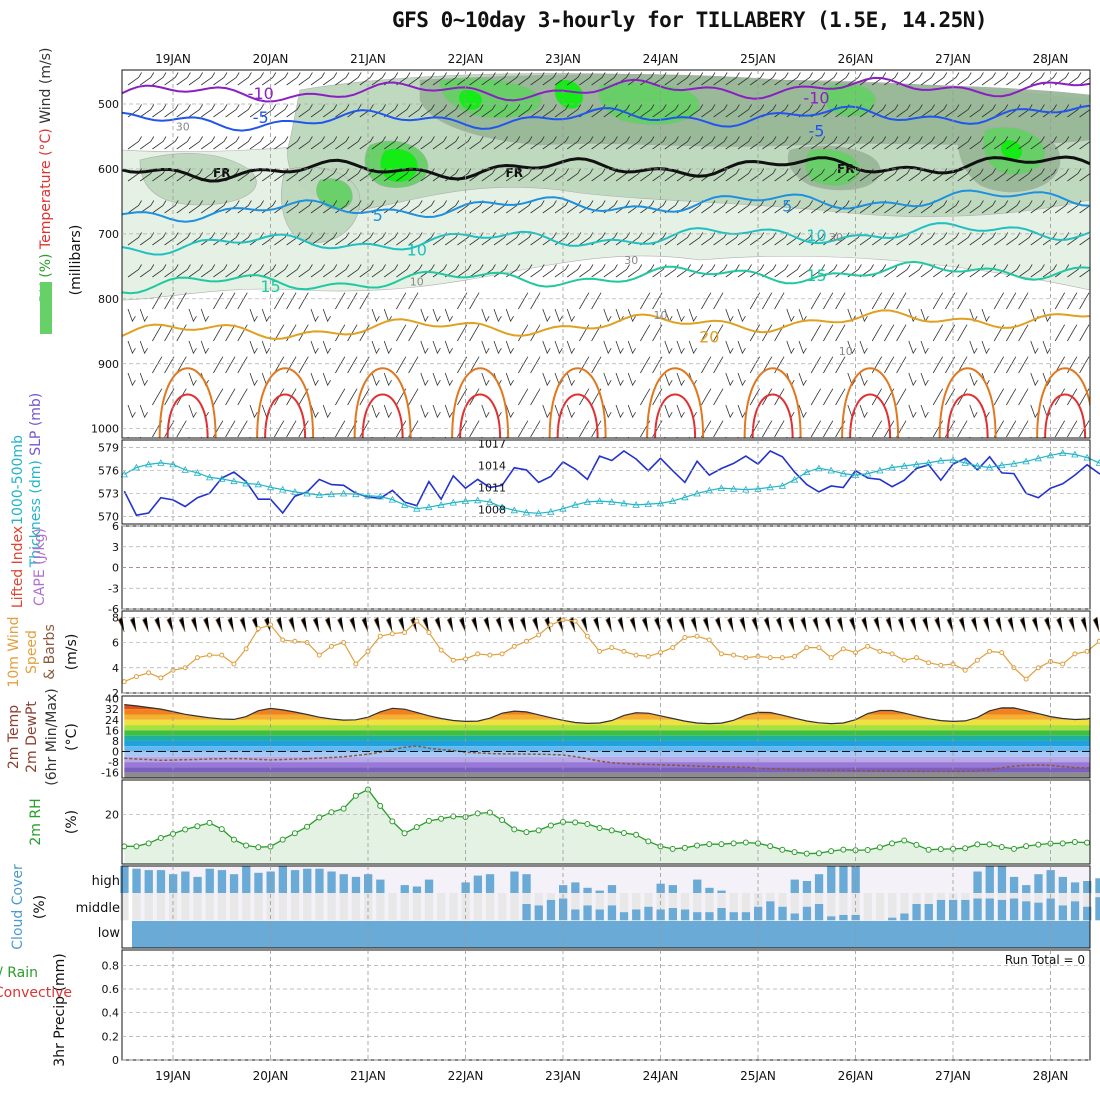 This screenshot has height=1100, width=1100. Describe the element at coordinates (816, 275) in the screenshot. I see `contour-label: 15` at that location.